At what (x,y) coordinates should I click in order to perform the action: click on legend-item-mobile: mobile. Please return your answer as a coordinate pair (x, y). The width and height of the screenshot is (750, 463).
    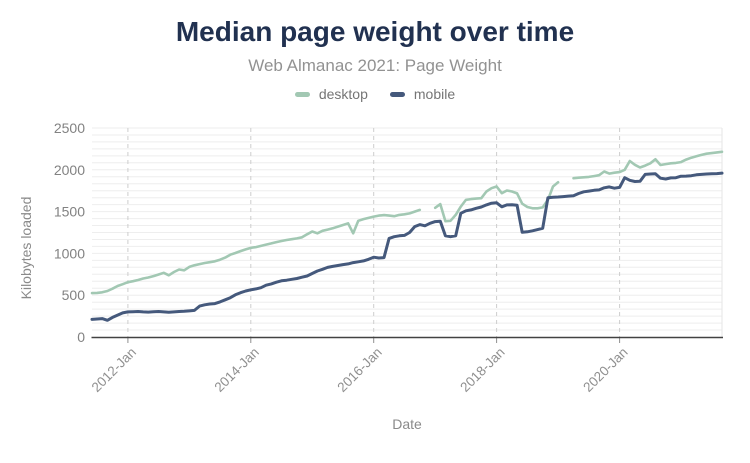
    Looking at the image, I should click on (422, 94).